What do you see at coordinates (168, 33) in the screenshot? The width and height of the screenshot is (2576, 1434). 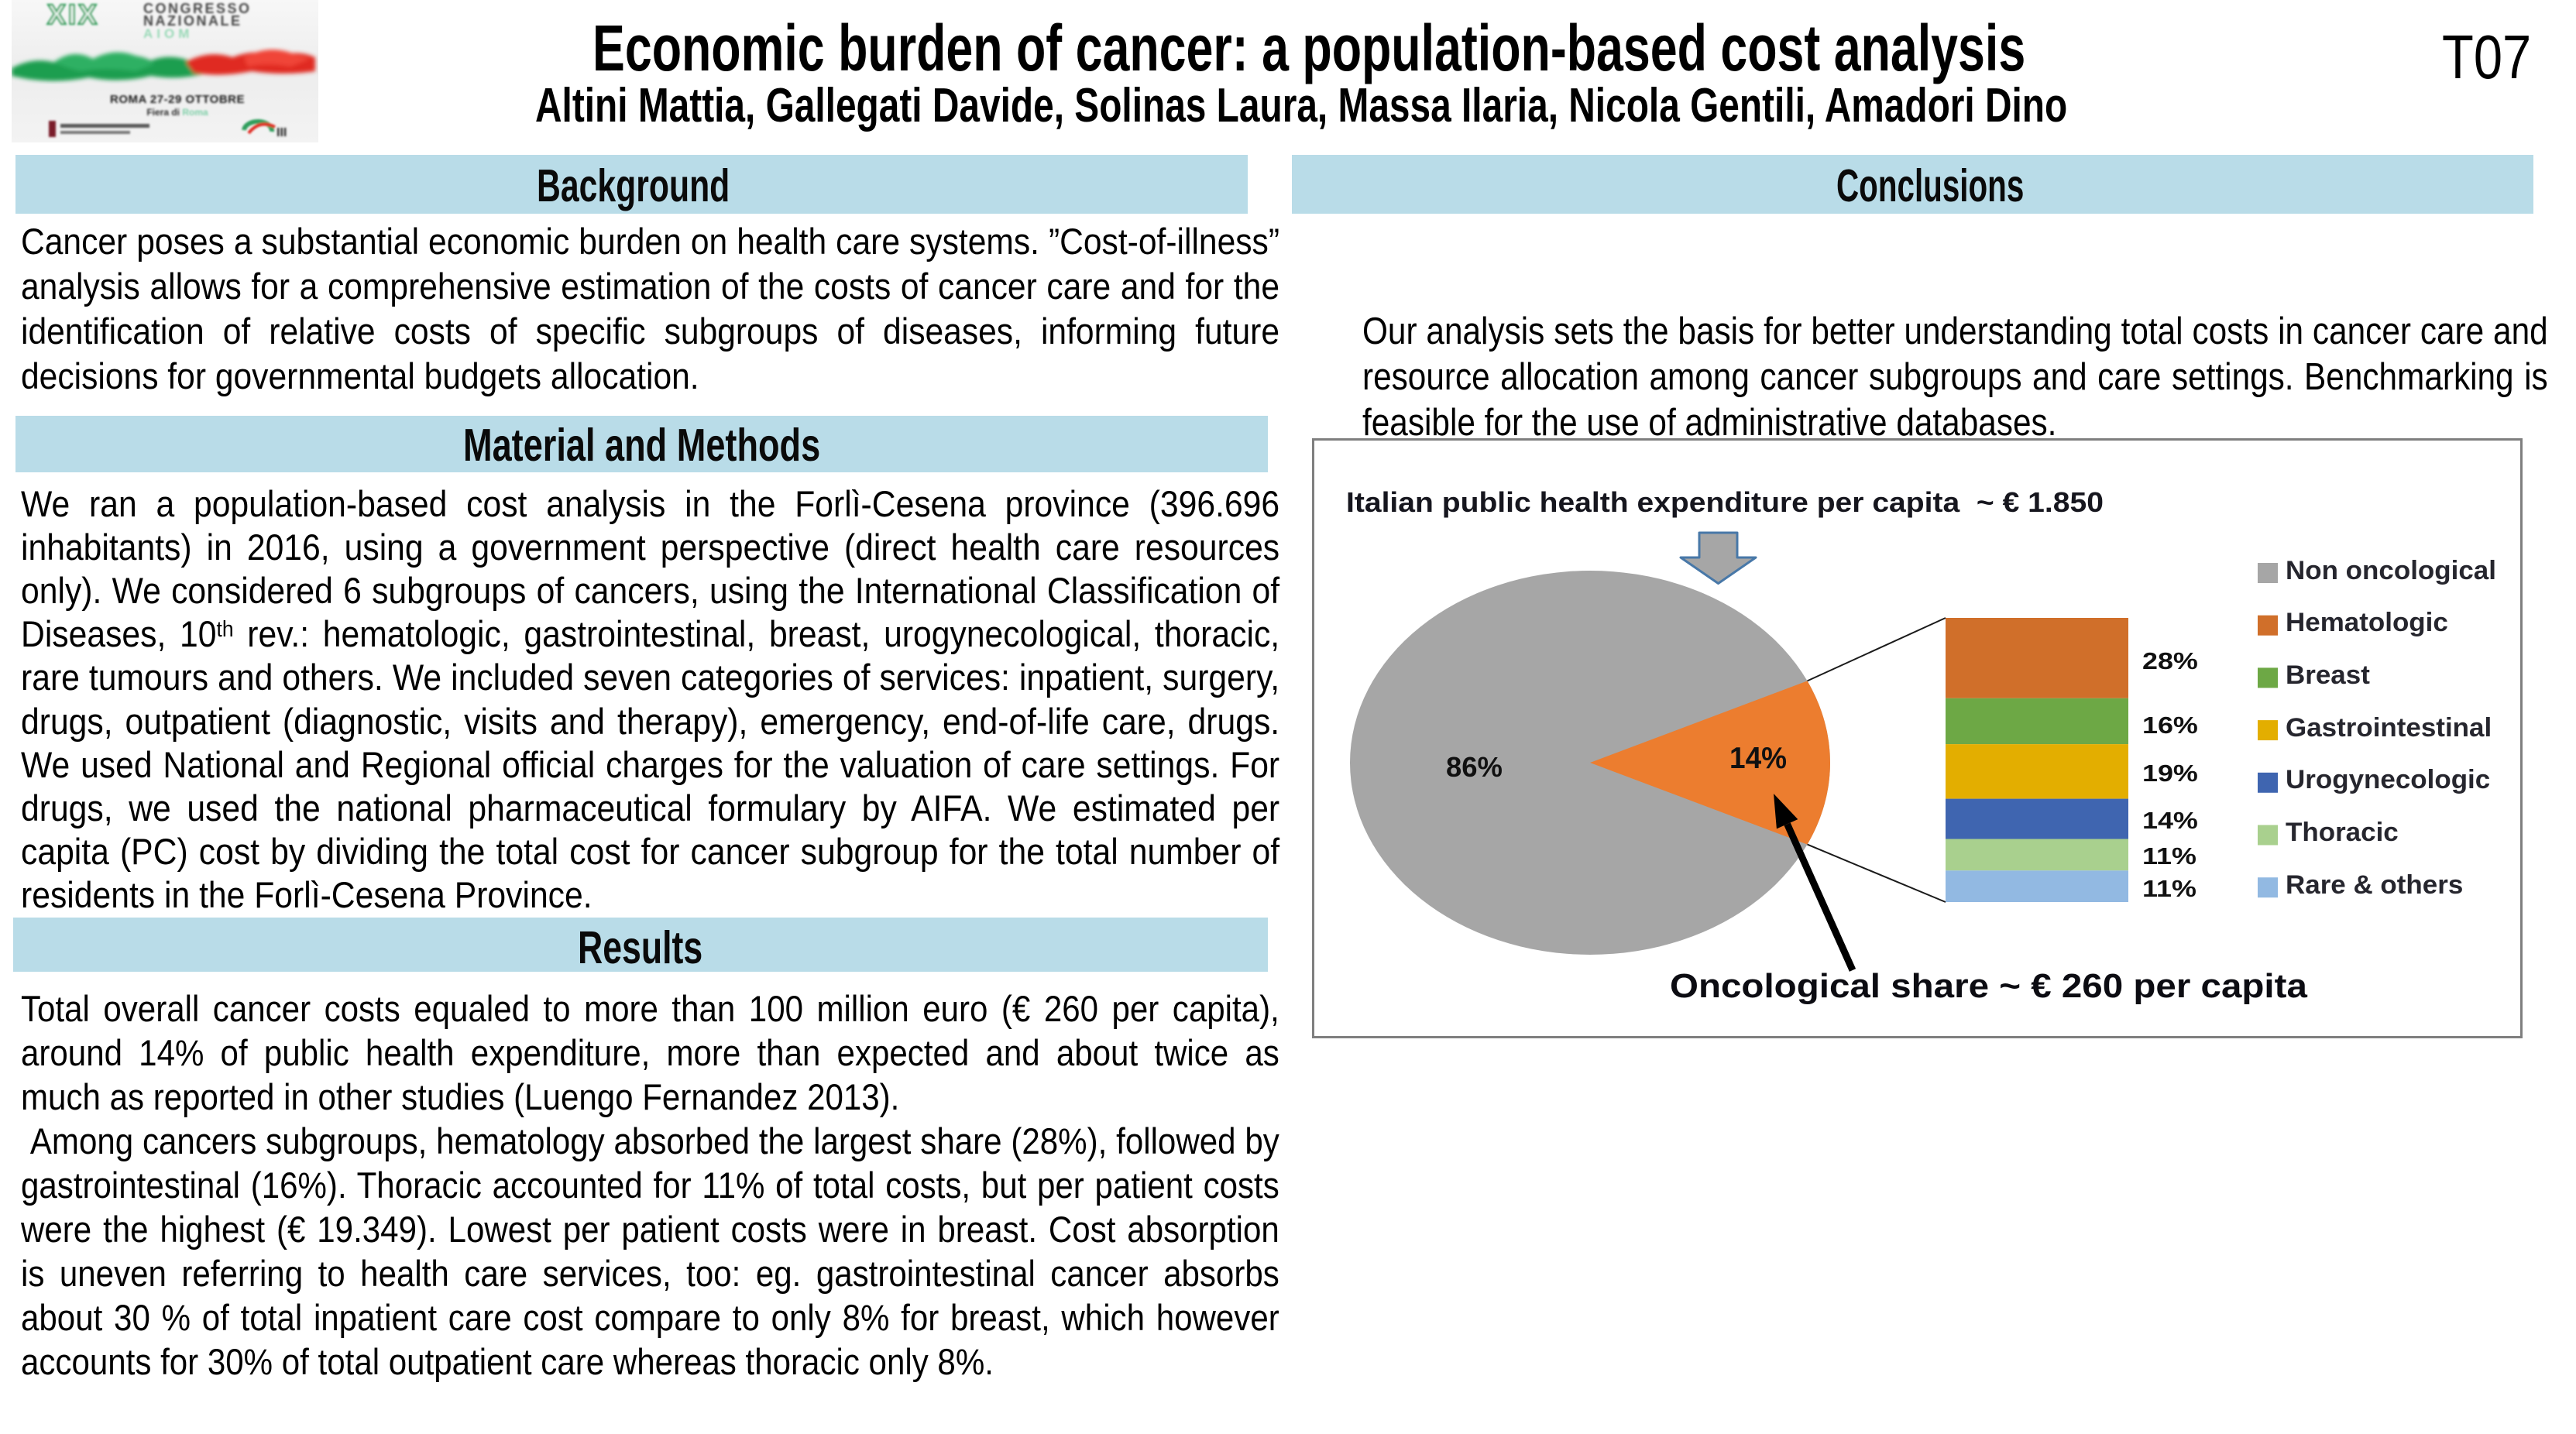 I see `svg-text: AIOM` at bounding box center [168, 33].